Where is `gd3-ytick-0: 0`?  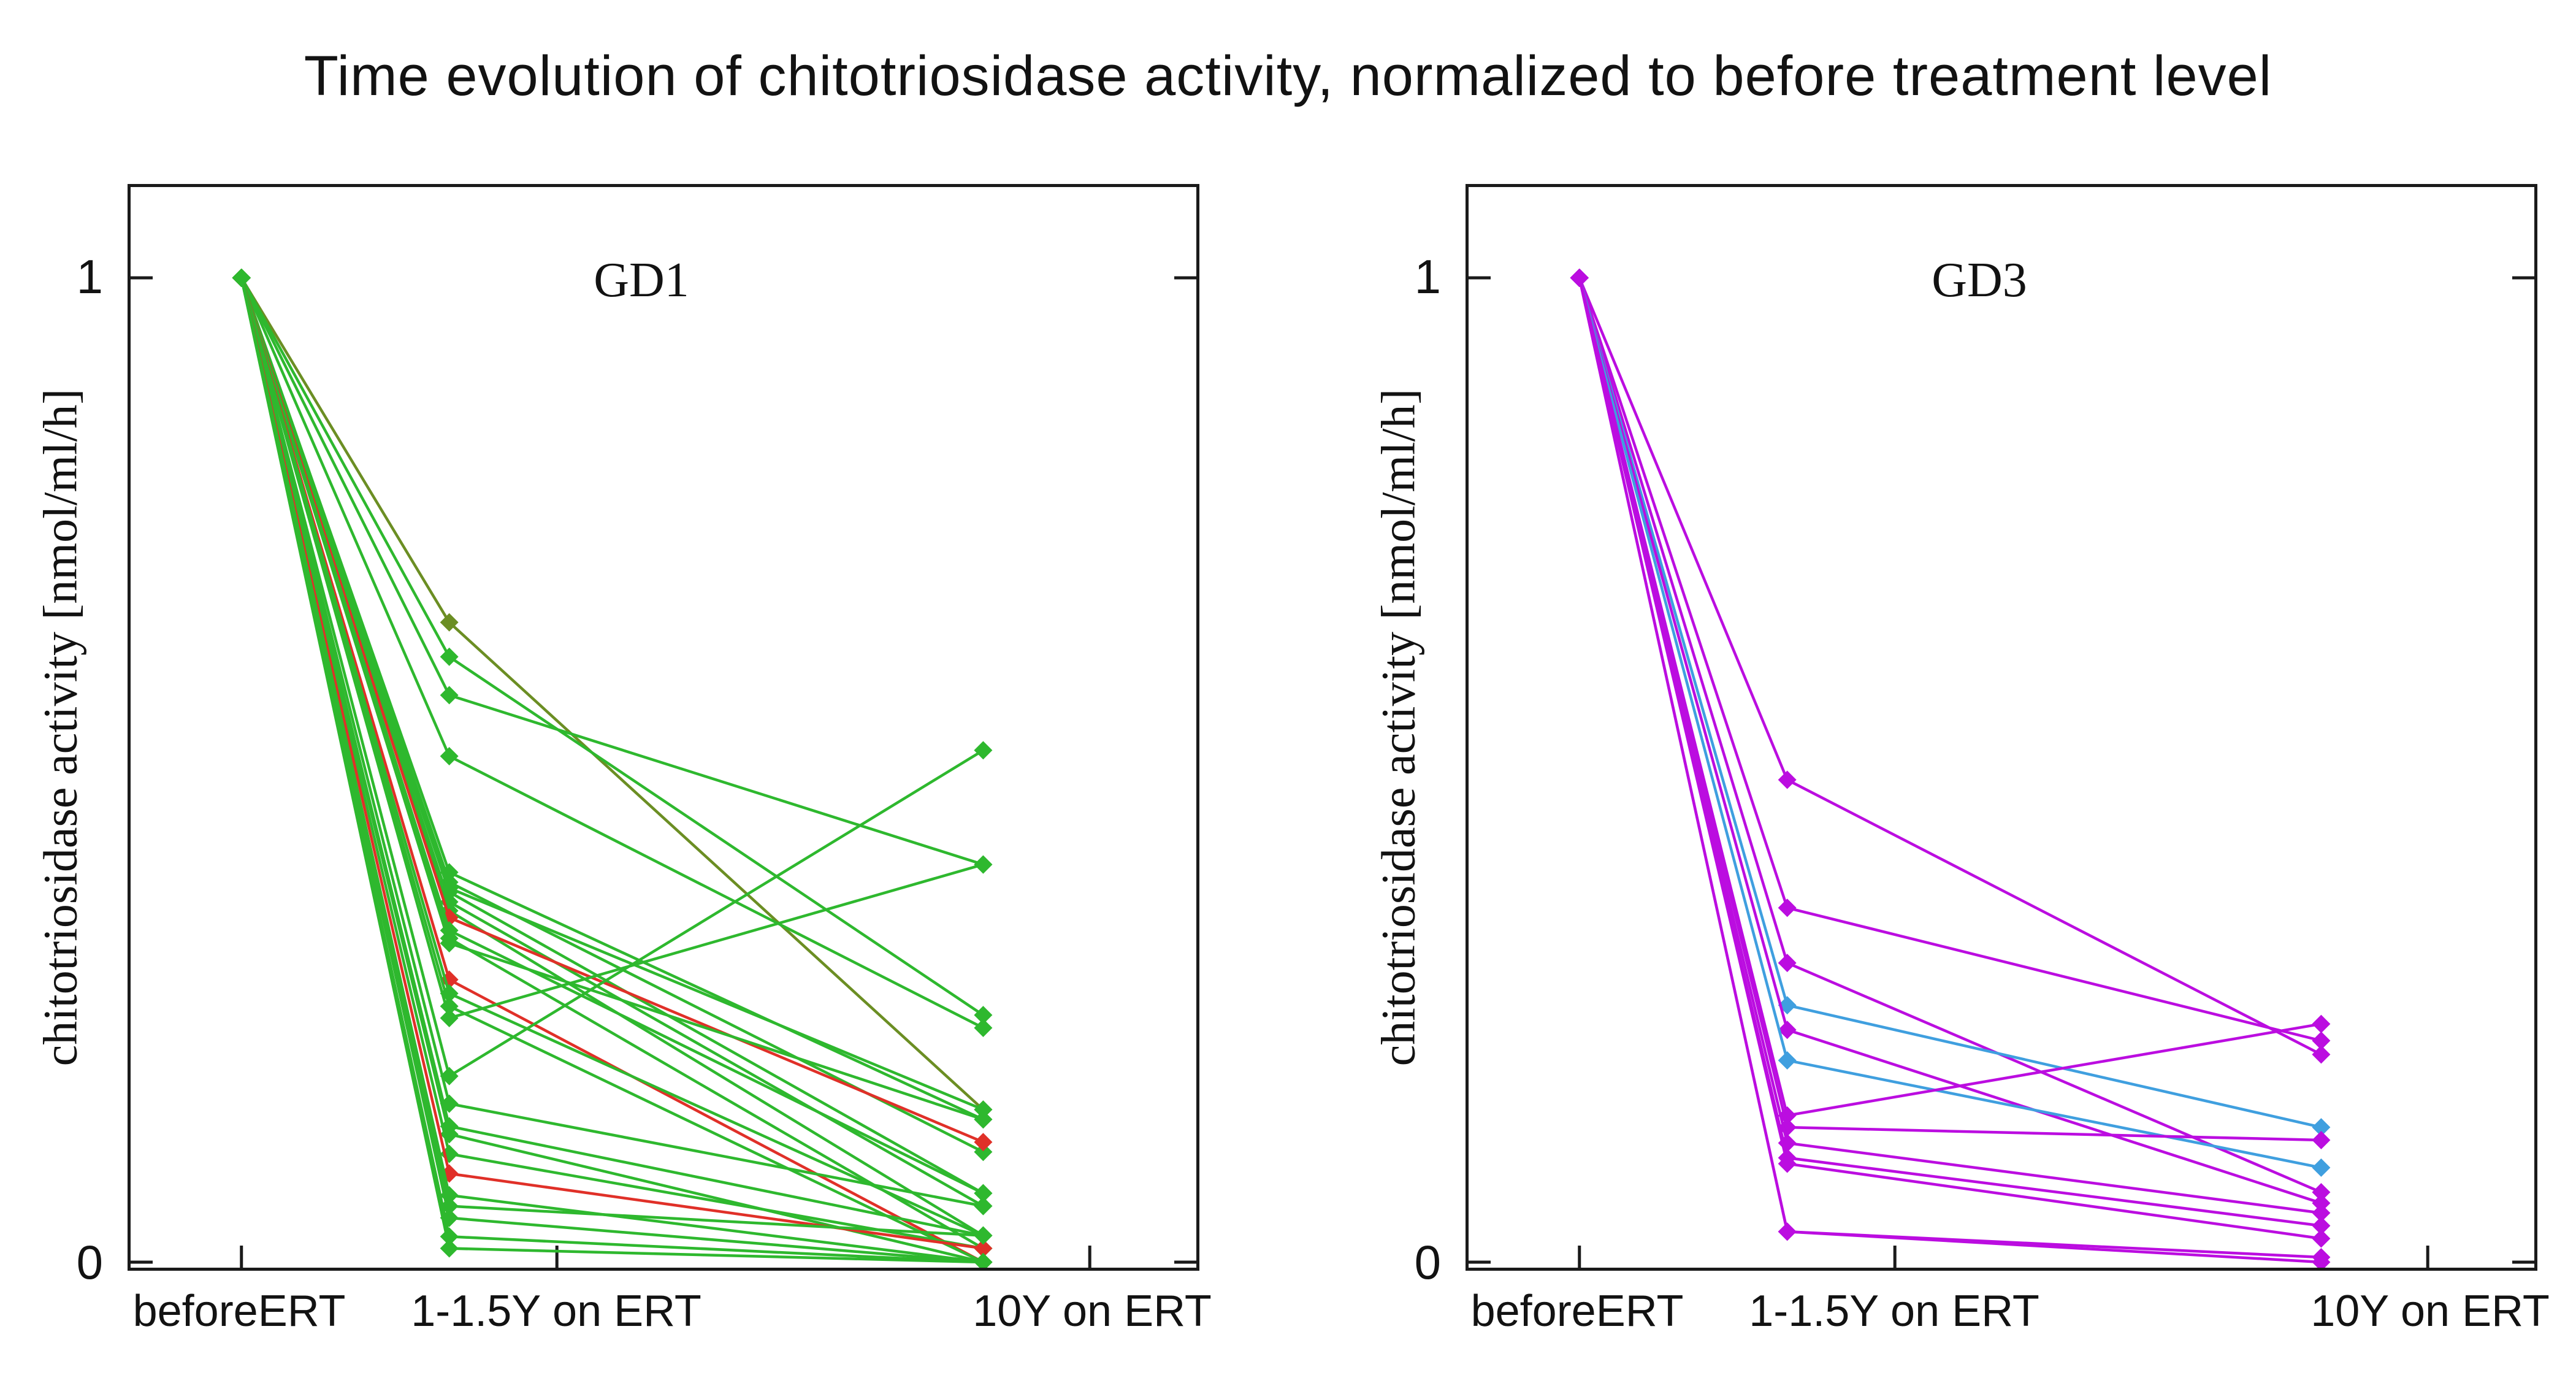
gd3-ytick-0: 0 is located at coordinates (1427, 1262).